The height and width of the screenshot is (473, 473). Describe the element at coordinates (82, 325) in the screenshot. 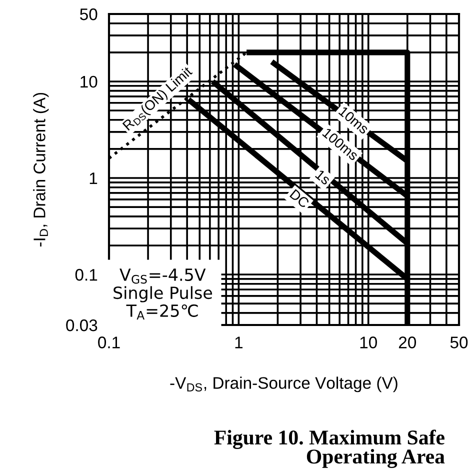

I see `y-tick-label: 0.03` at that location.